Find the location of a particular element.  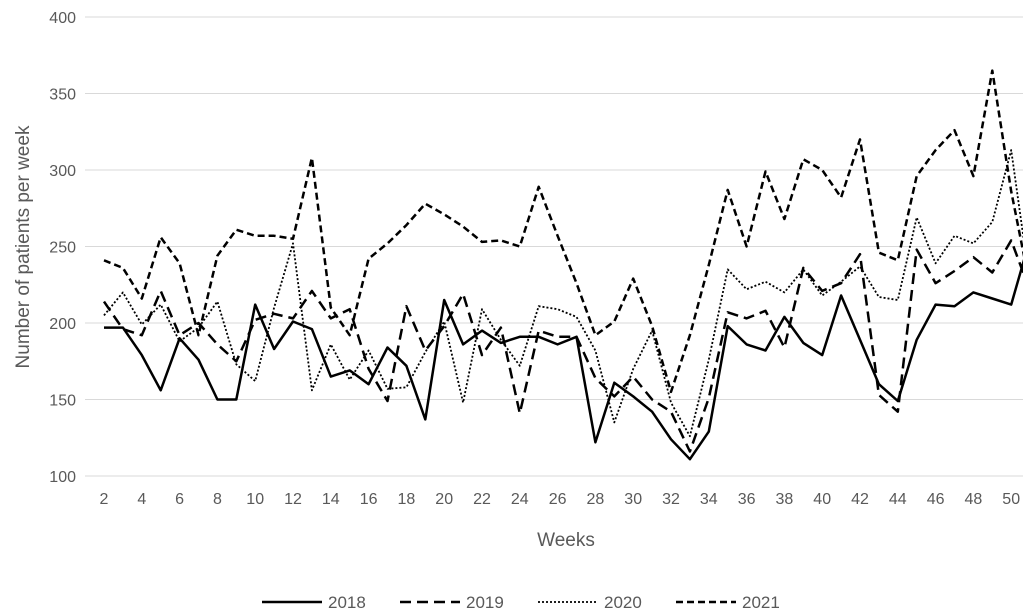

x-tick-label: 40 is located at coordinates (822, 499).